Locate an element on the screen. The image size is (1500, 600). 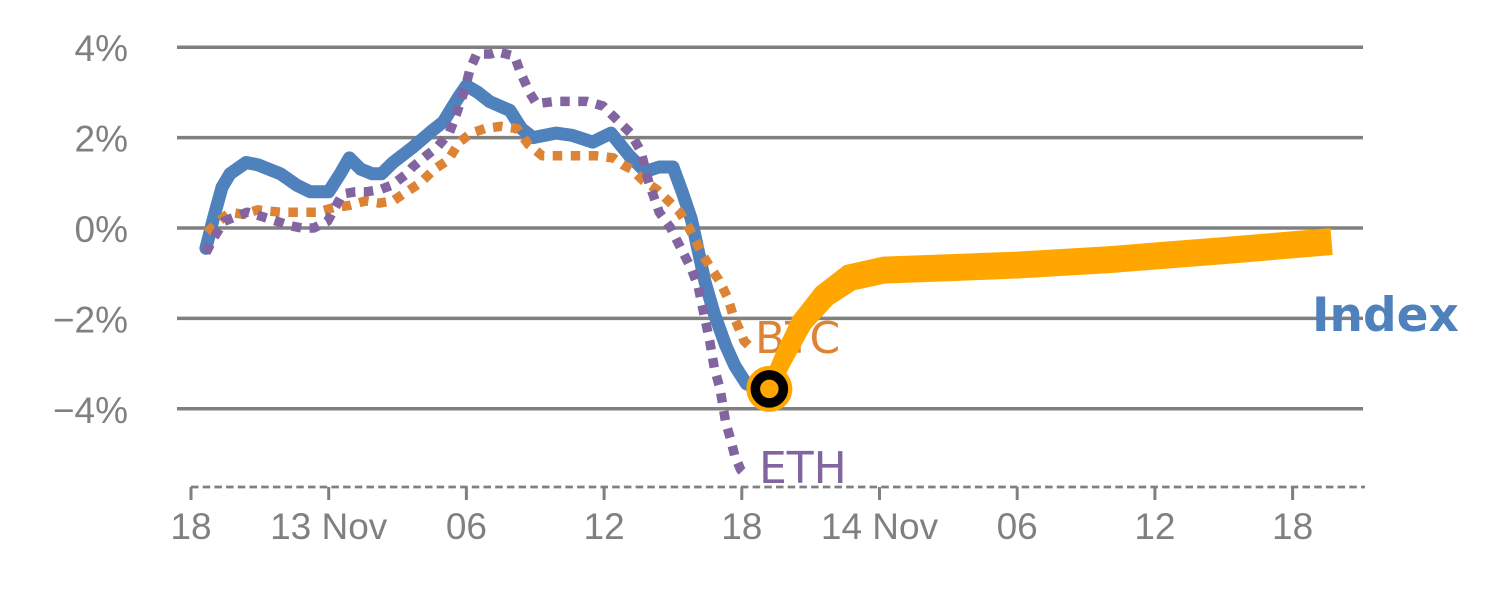
x-axis-layer: 18 13 Nov 06 12 18 14 Nov 06 12 18 is located at coordinates (767, 516).